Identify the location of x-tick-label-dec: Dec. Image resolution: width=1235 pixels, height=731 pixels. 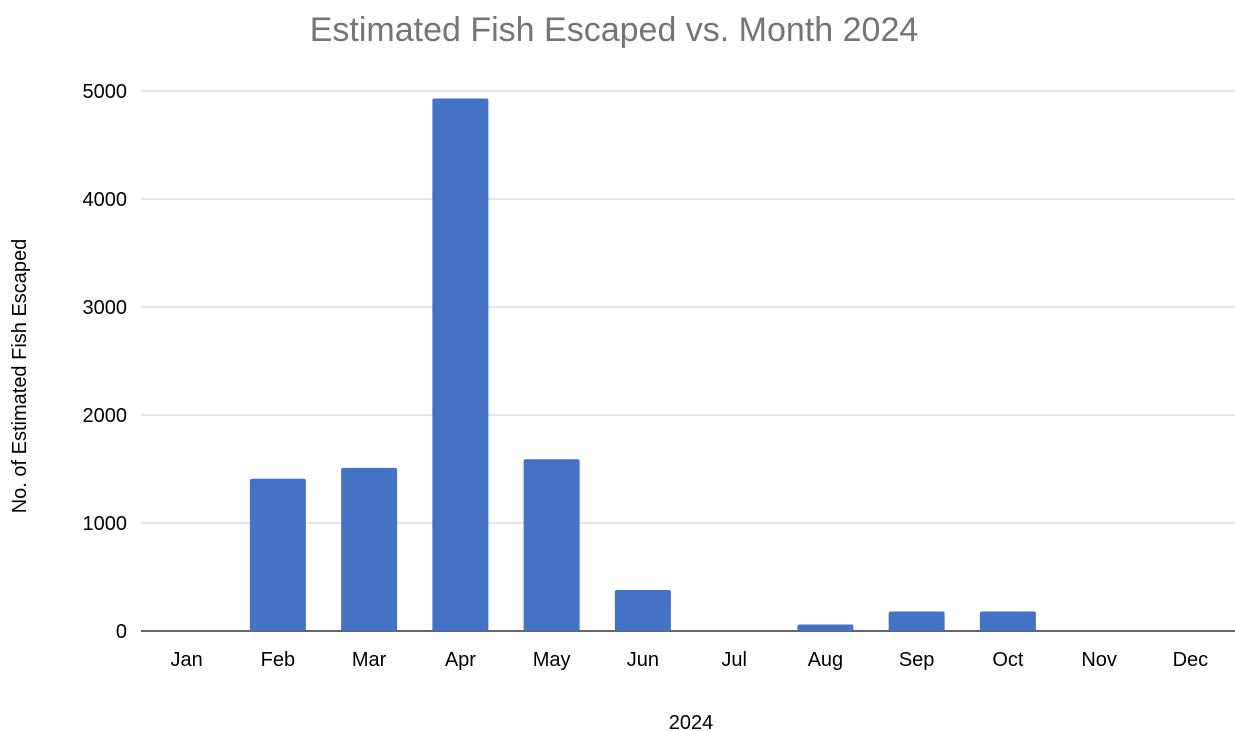
(1191, 660).